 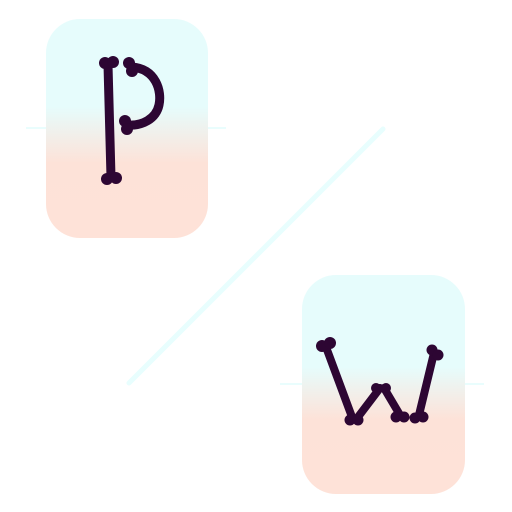 I want to click on letter-tile-w, so click(x=383, y=384).